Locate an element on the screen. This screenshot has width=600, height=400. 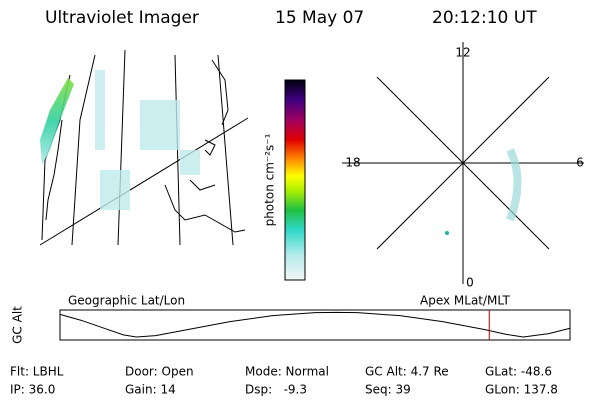
info-field: IP: 36.0 is located at coordinates (32, 390).